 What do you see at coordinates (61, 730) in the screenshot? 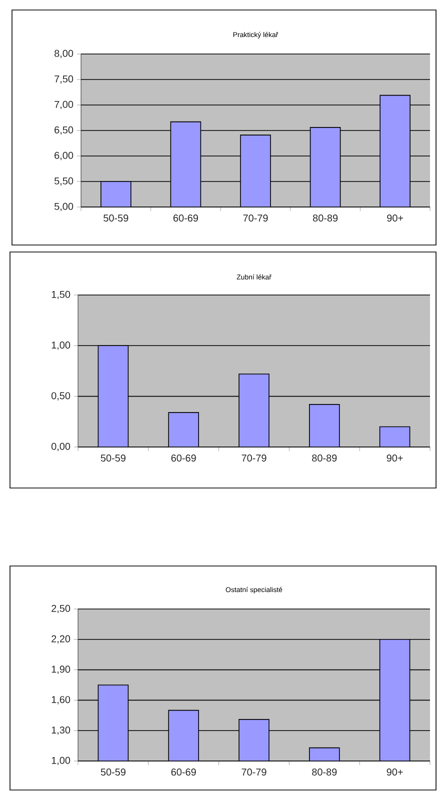
I see `y-tick-label: 1,30` at bounding box center [61, 730].